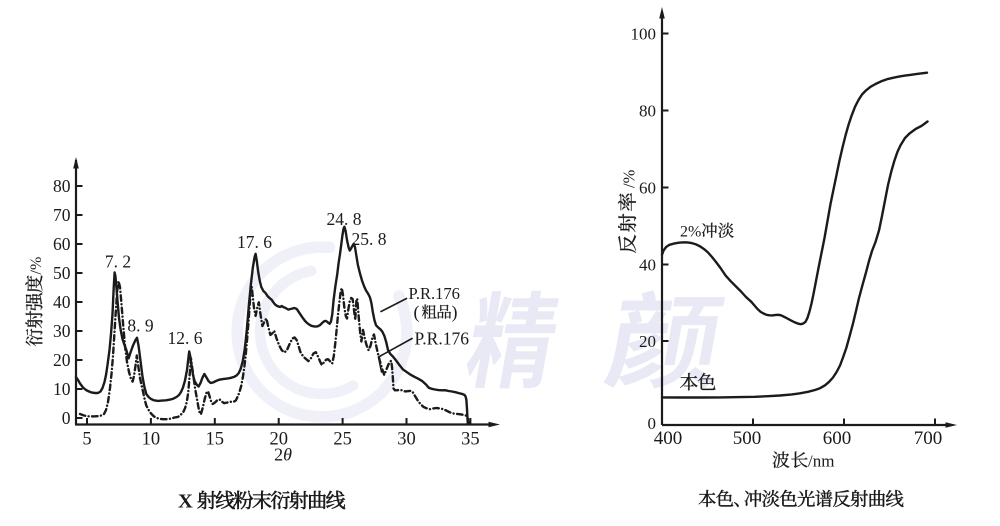 This screenshot has height=526, width=1000. Describe the element at coordinates (254, 242) in the screenshot. I see `svg-text: 17. 6` at that location.